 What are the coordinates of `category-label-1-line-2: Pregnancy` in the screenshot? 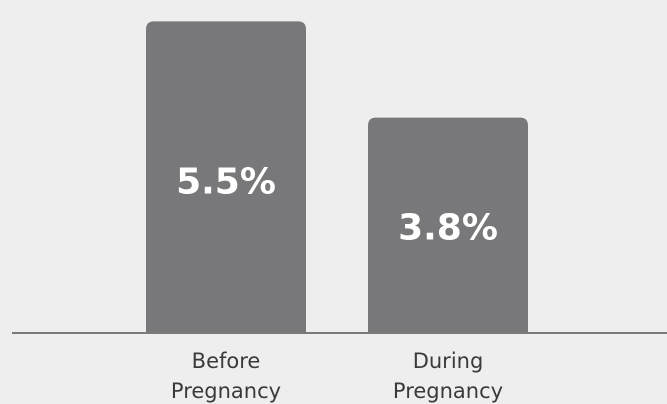 It's located at (226, 391).